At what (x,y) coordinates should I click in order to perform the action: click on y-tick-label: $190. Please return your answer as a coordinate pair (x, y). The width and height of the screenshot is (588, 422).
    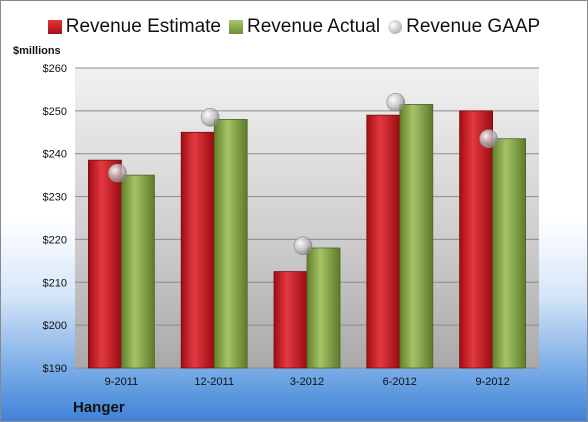
    Looking at the image, I should click on (55, 369).